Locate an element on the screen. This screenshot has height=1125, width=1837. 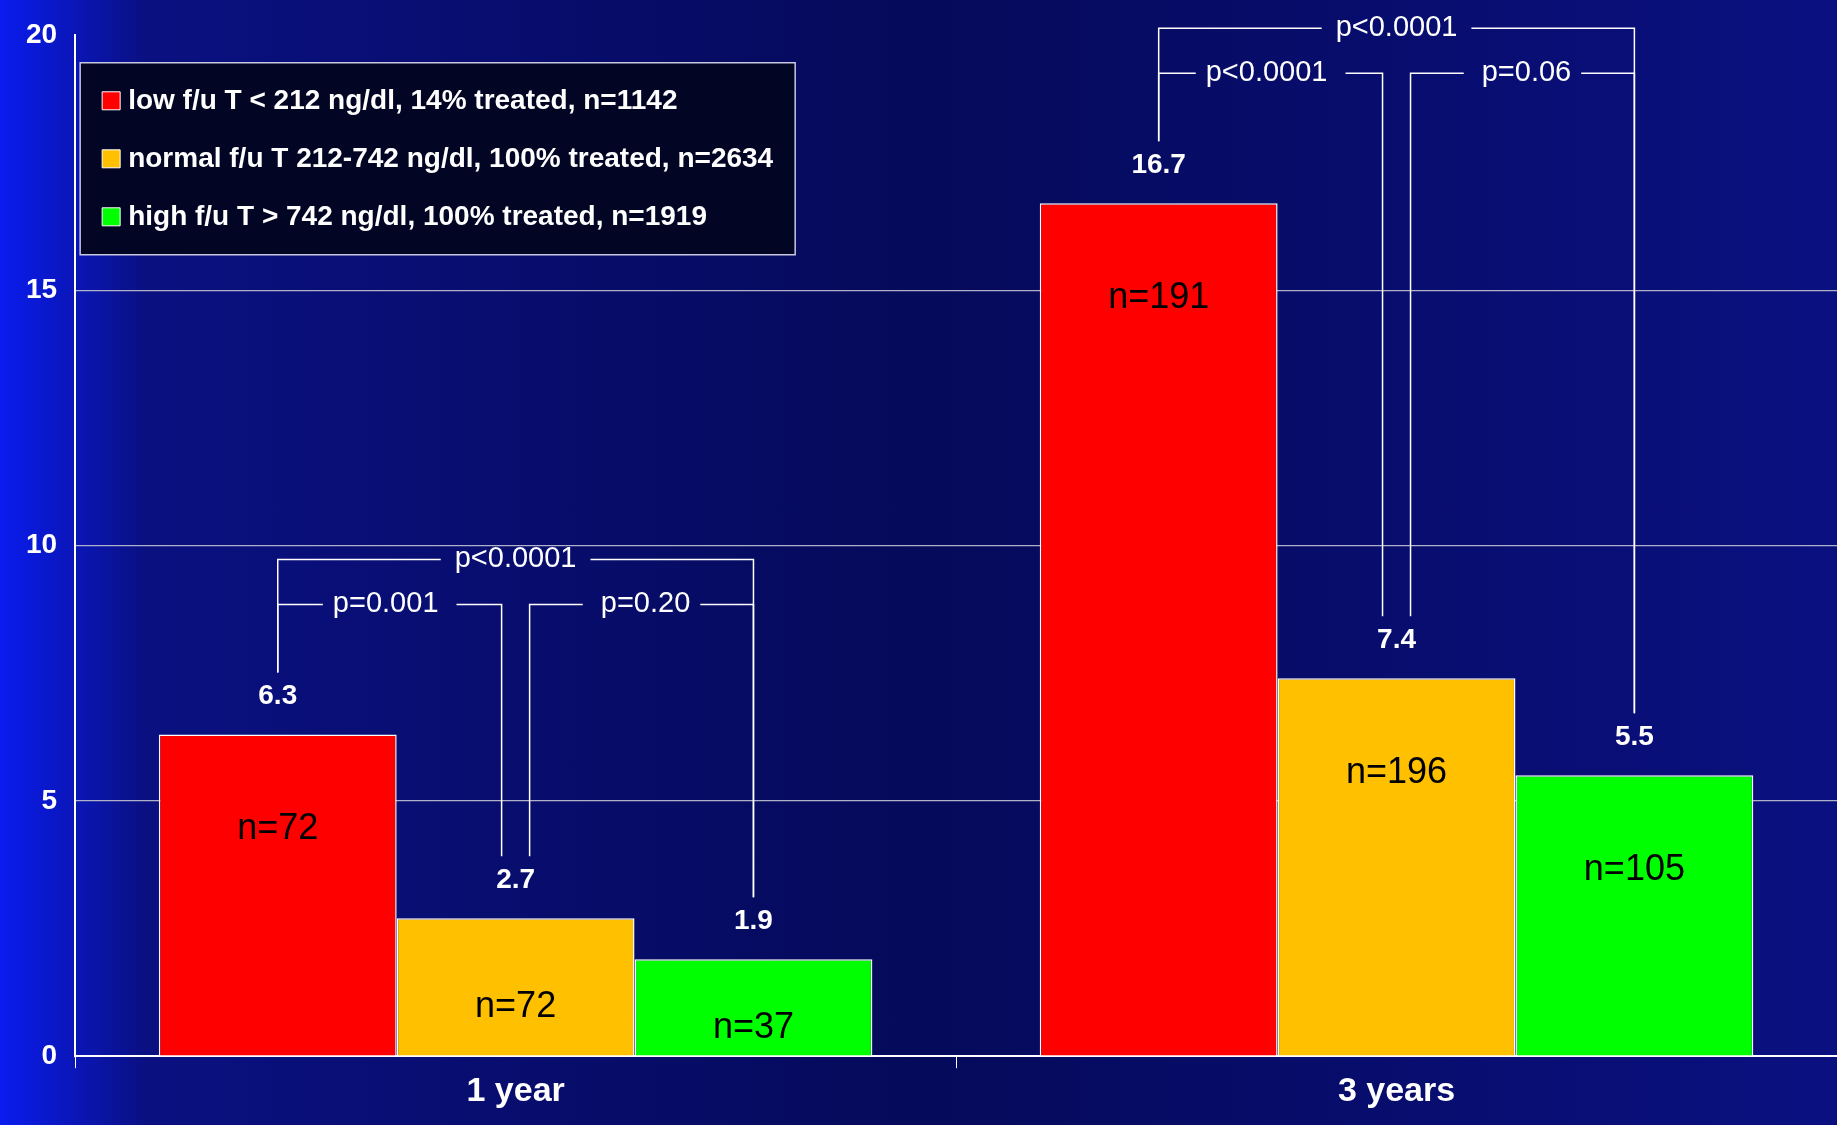
legend-label: high f/u T > 742 ng/dl, 100% treated, n=1919 is located at coordinates (417, 215).